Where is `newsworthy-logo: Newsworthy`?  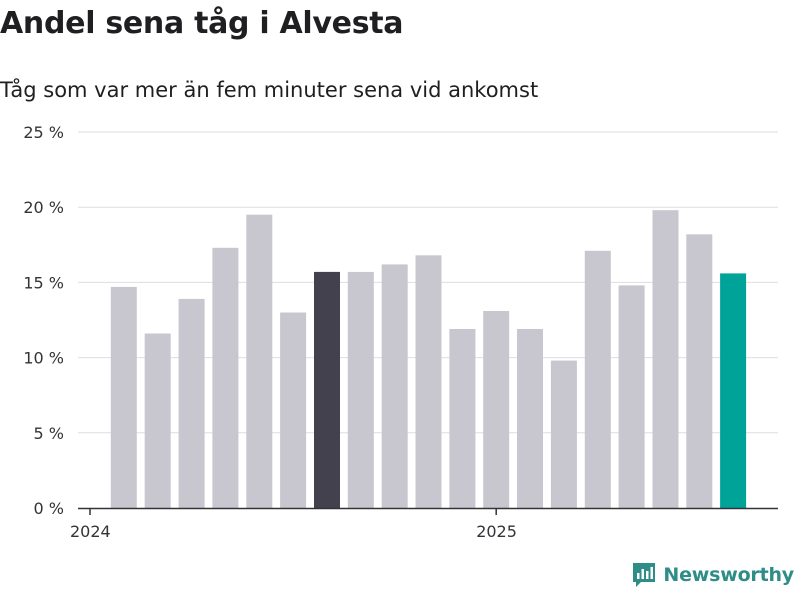 newsworthy-logo: Newsworthy is located at coordinates (713, 575).